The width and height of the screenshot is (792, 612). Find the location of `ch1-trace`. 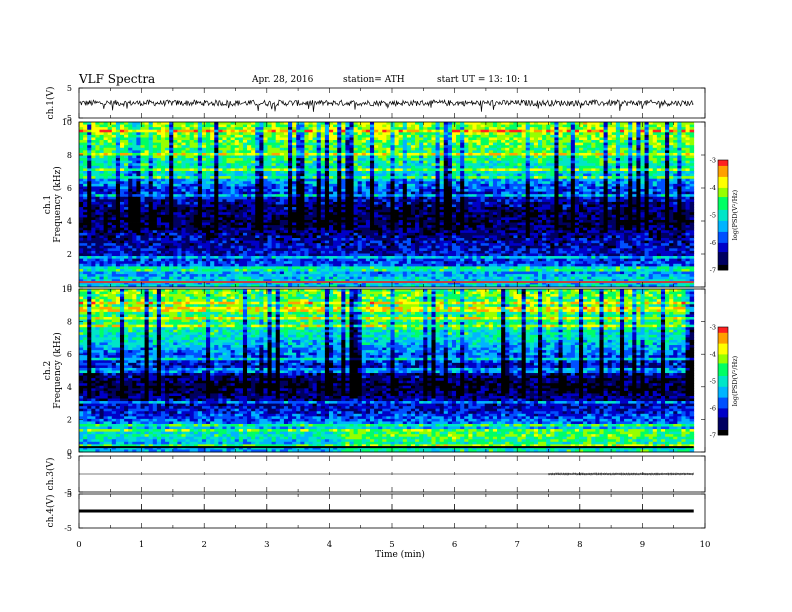

ch1-trace is located at coordinates (386, 106).